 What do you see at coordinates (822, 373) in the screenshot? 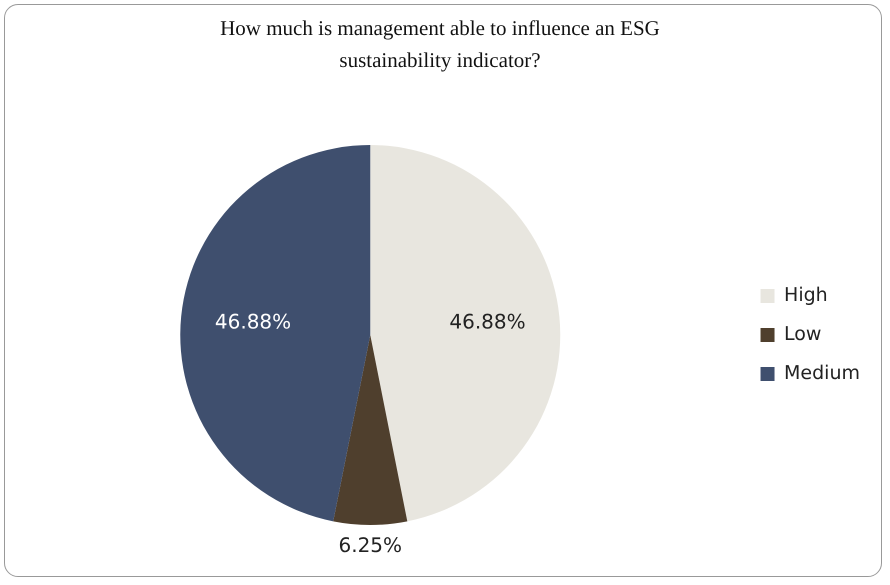
I see `legend-label: Medium` at bounding box center [822, 373].